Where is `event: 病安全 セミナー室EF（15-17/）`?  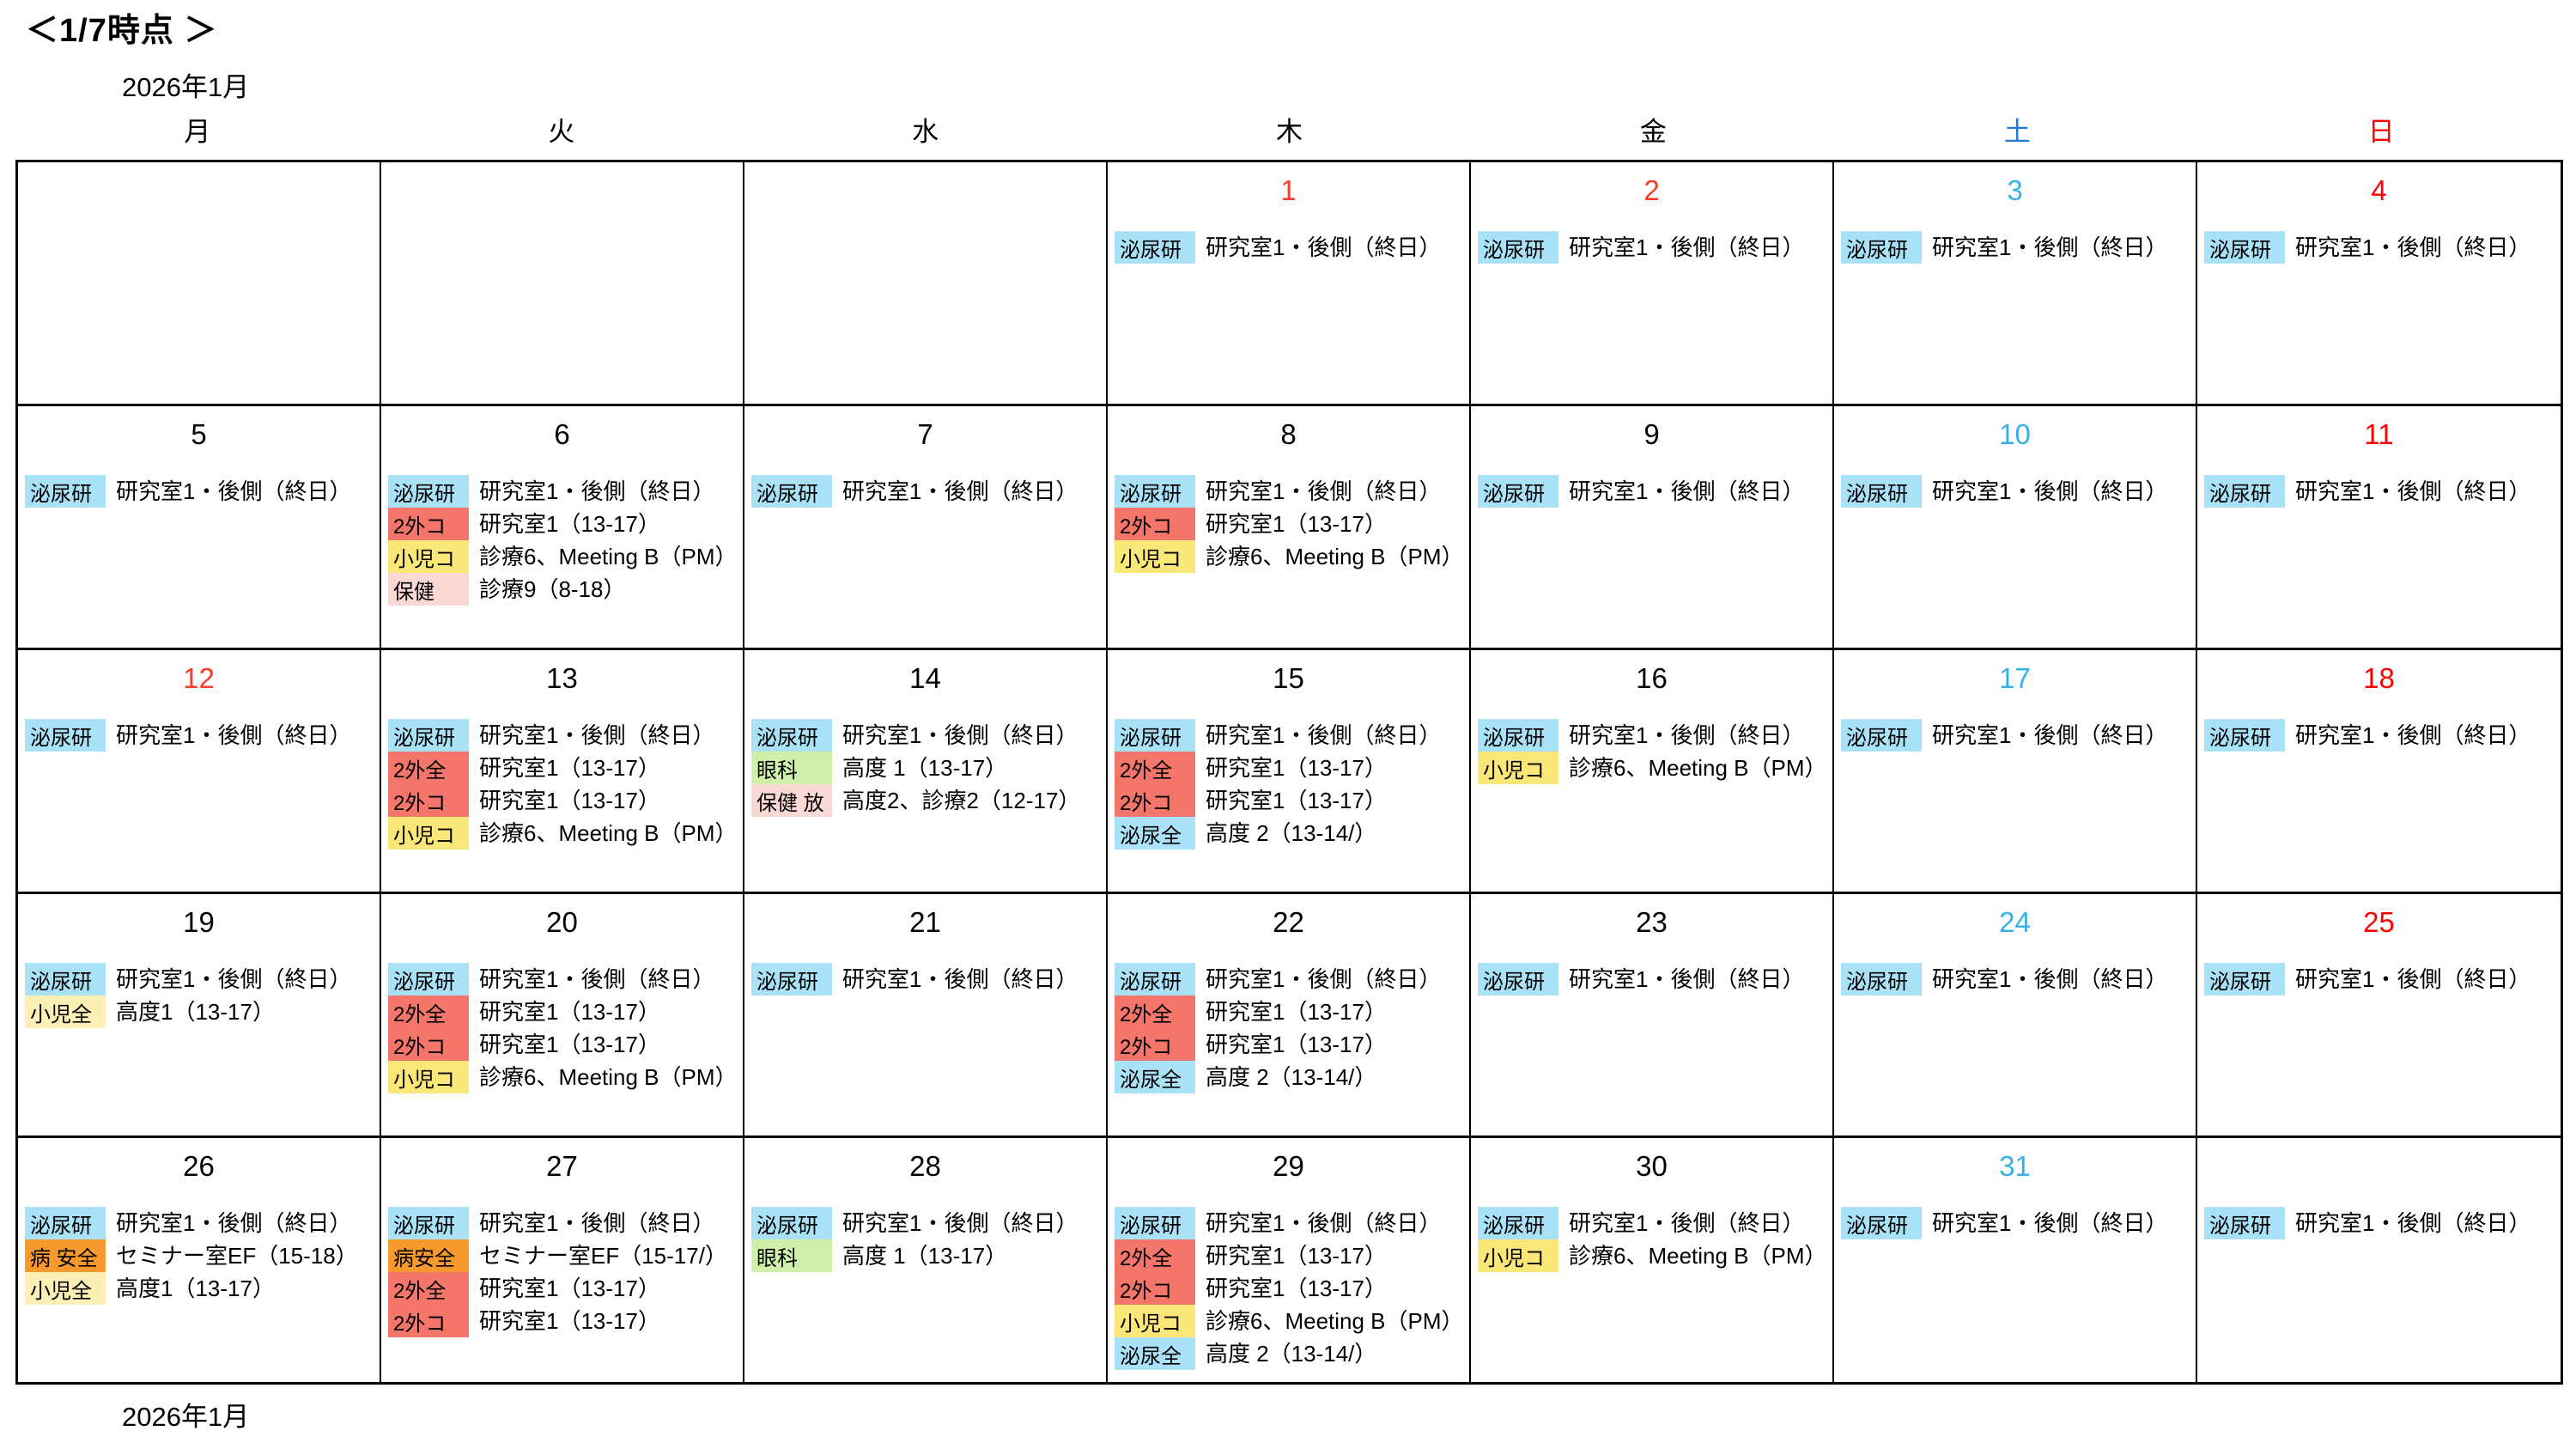 event: 病安全 セミナー室EF（15-17/） is located at coordinates (565, 1255).